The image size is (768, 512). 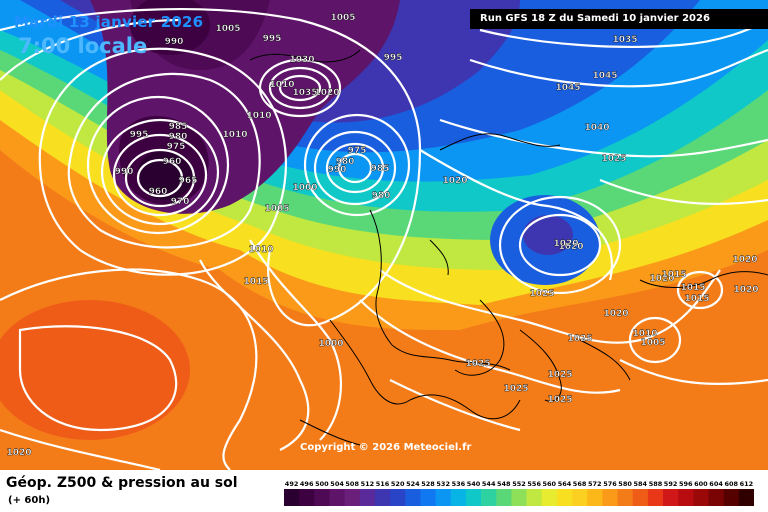 I want to click on scale-label: 584, so click(x=641, y=484).